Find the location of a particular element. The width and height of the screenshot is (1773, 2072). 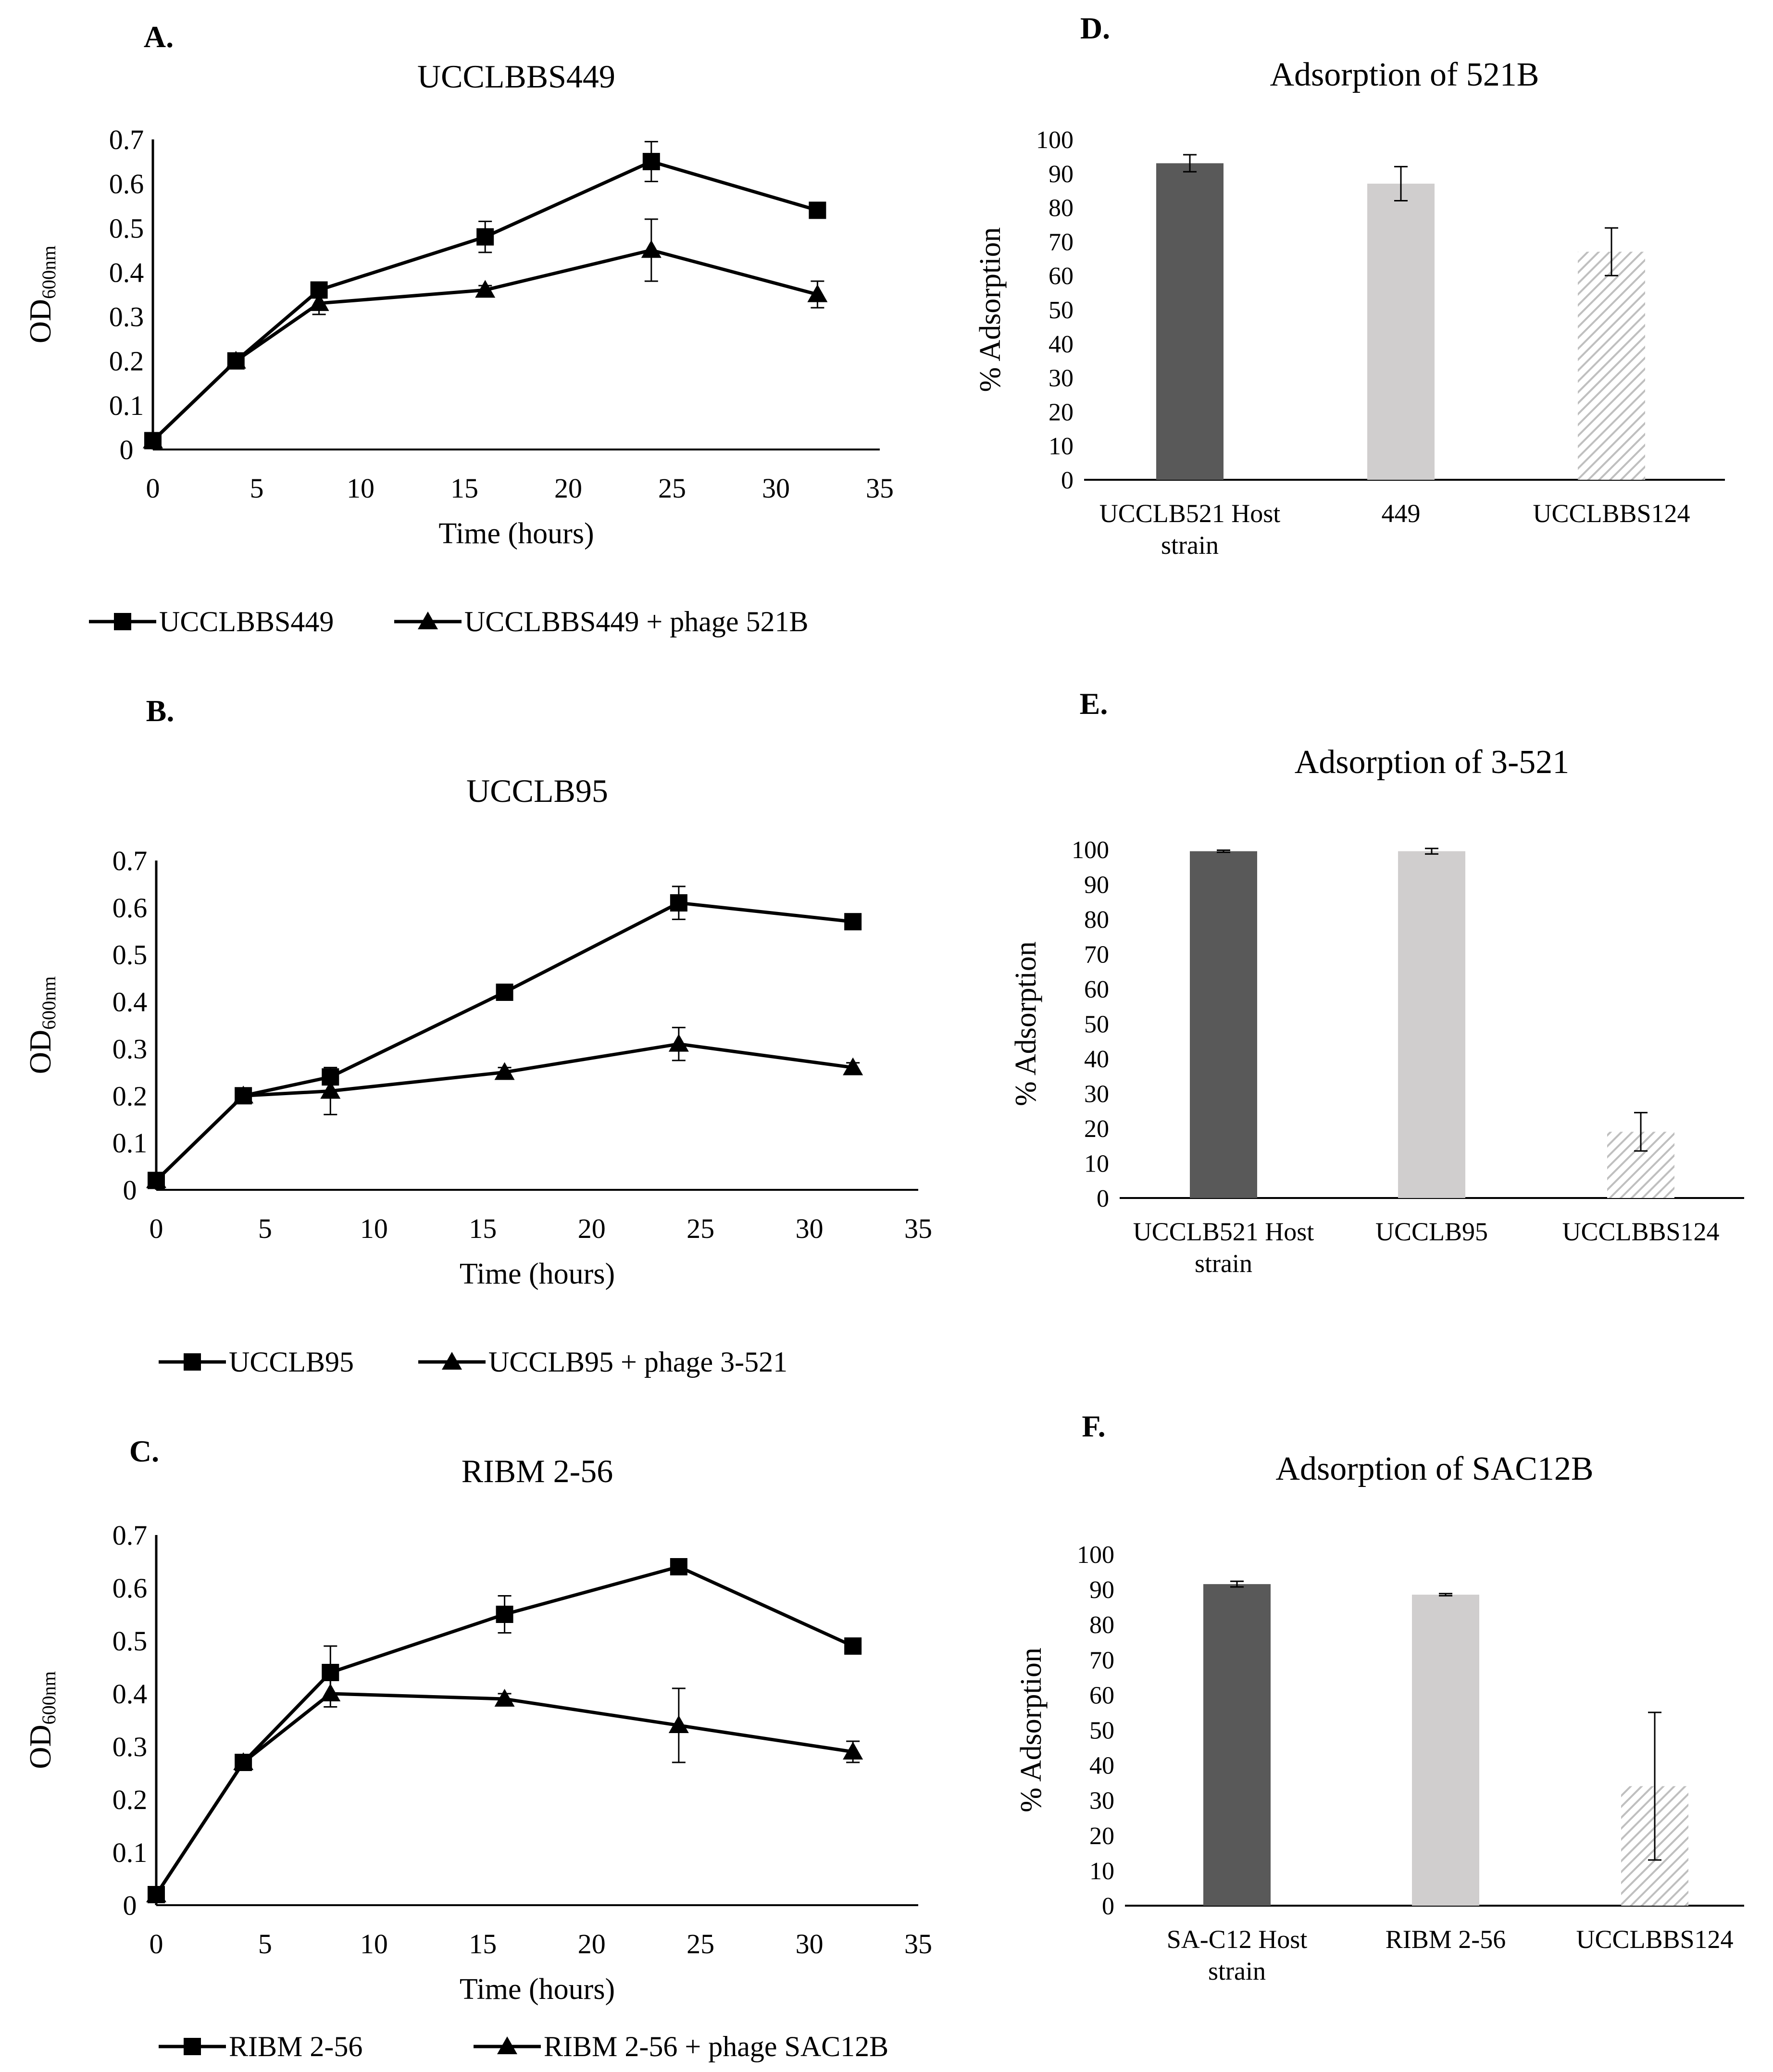

chart-title: RIBM 2-56 is located at coordinates (537, 1471).